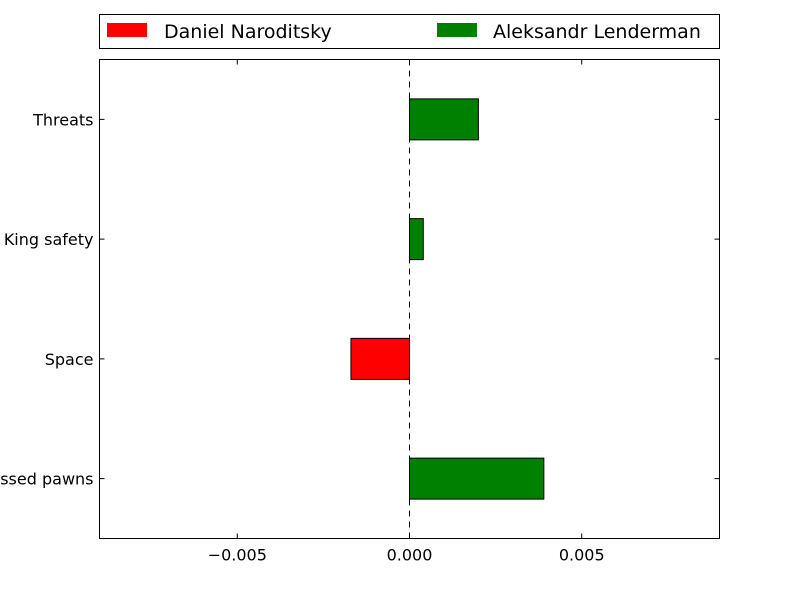 The image size is (800, 600). What do you see at coordinates (127, 30) in the screenshot?
I see `legend-swatch-daniel-naroditsky` at bounding box center [127, 30].